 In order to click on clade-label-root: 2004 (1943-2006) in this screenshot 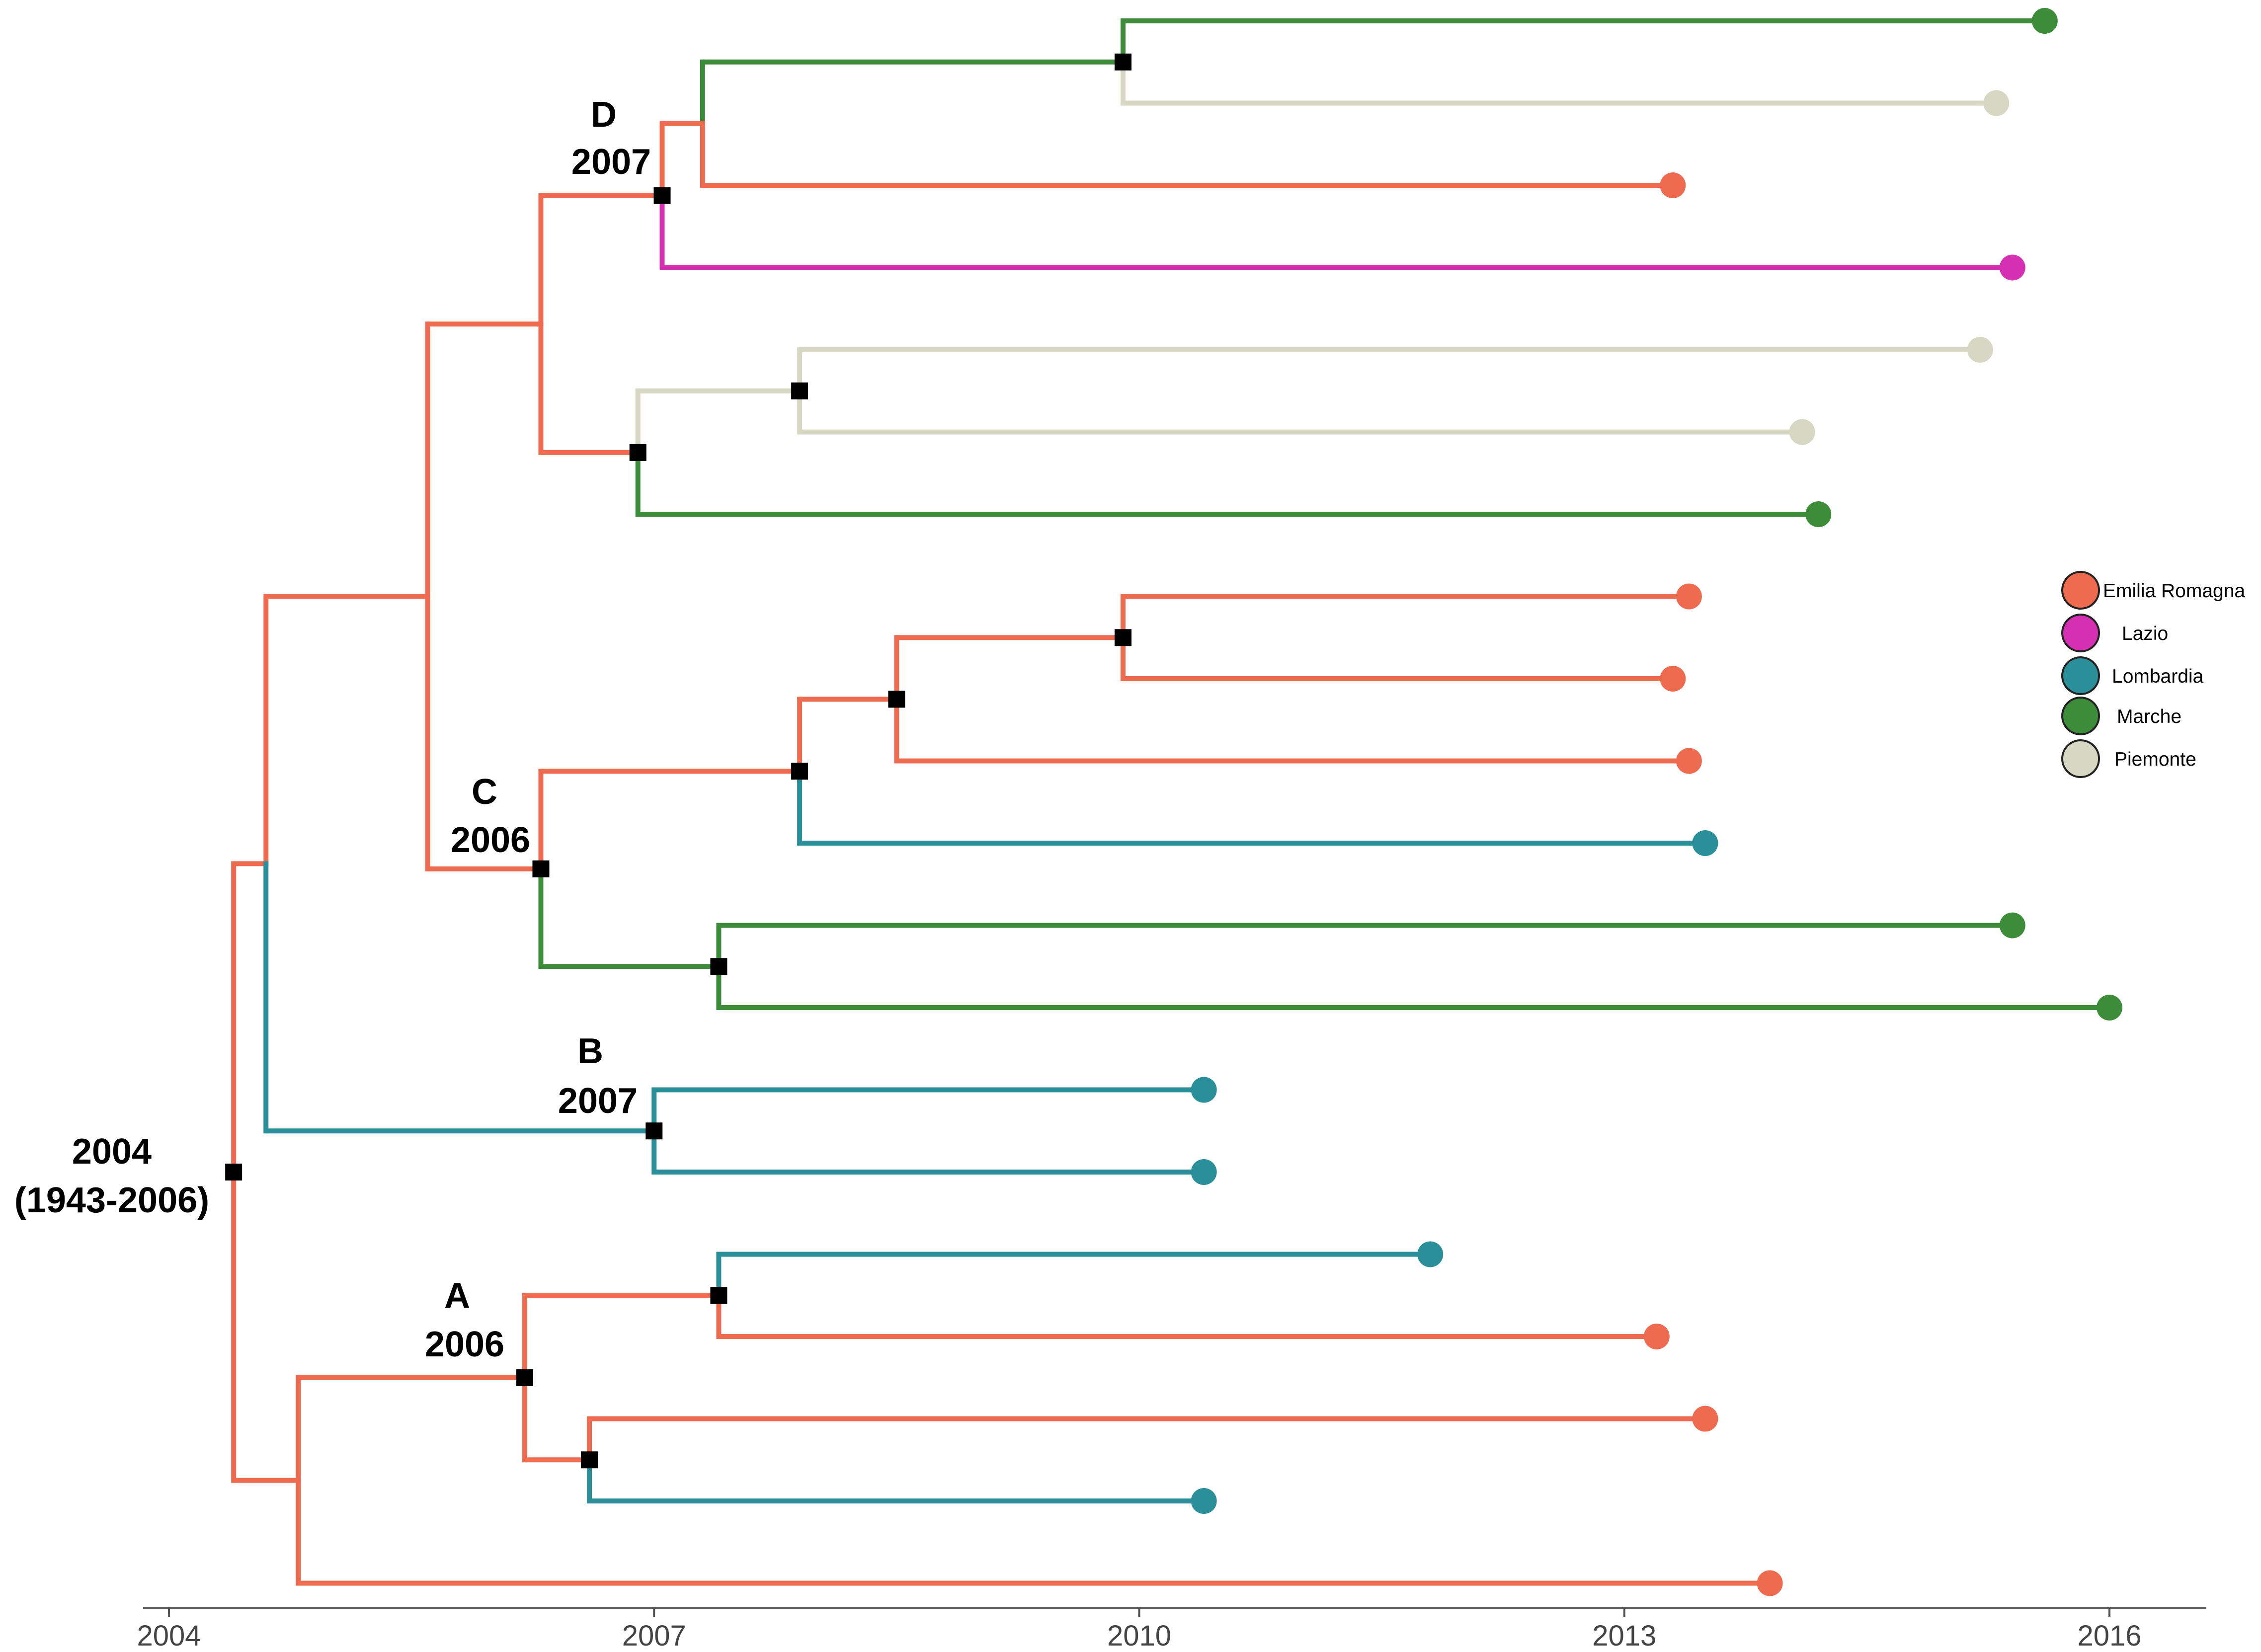, I will do `click(111, 1176)`.